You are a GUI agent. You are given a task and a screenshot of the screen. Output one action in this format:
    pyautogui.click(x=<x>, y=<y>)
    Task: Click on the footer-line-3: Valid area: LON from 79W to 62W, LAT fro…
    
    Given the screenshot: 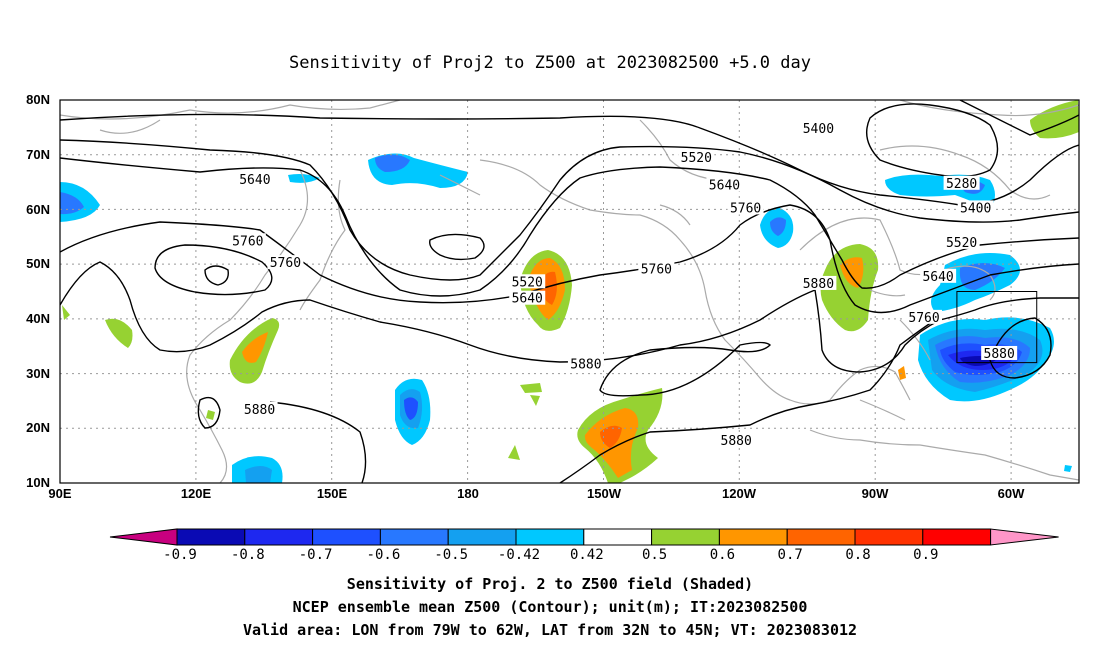 What is the action you would take?
    pyautogui.click(x=550, y=630)
    